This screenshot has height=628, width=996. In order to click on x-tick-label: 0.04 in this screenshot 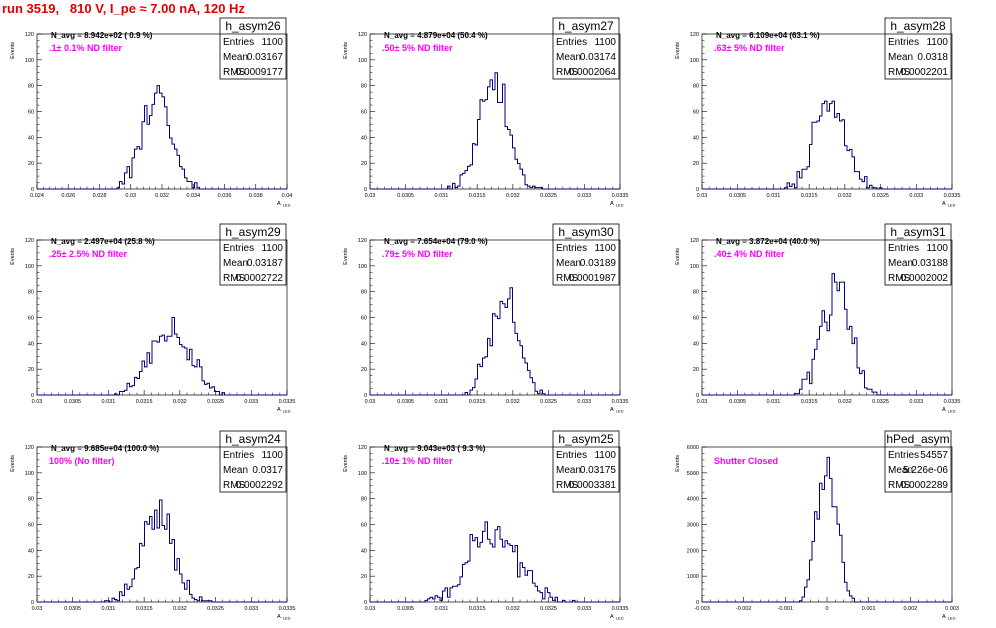, I will do `click(287, 196)`.